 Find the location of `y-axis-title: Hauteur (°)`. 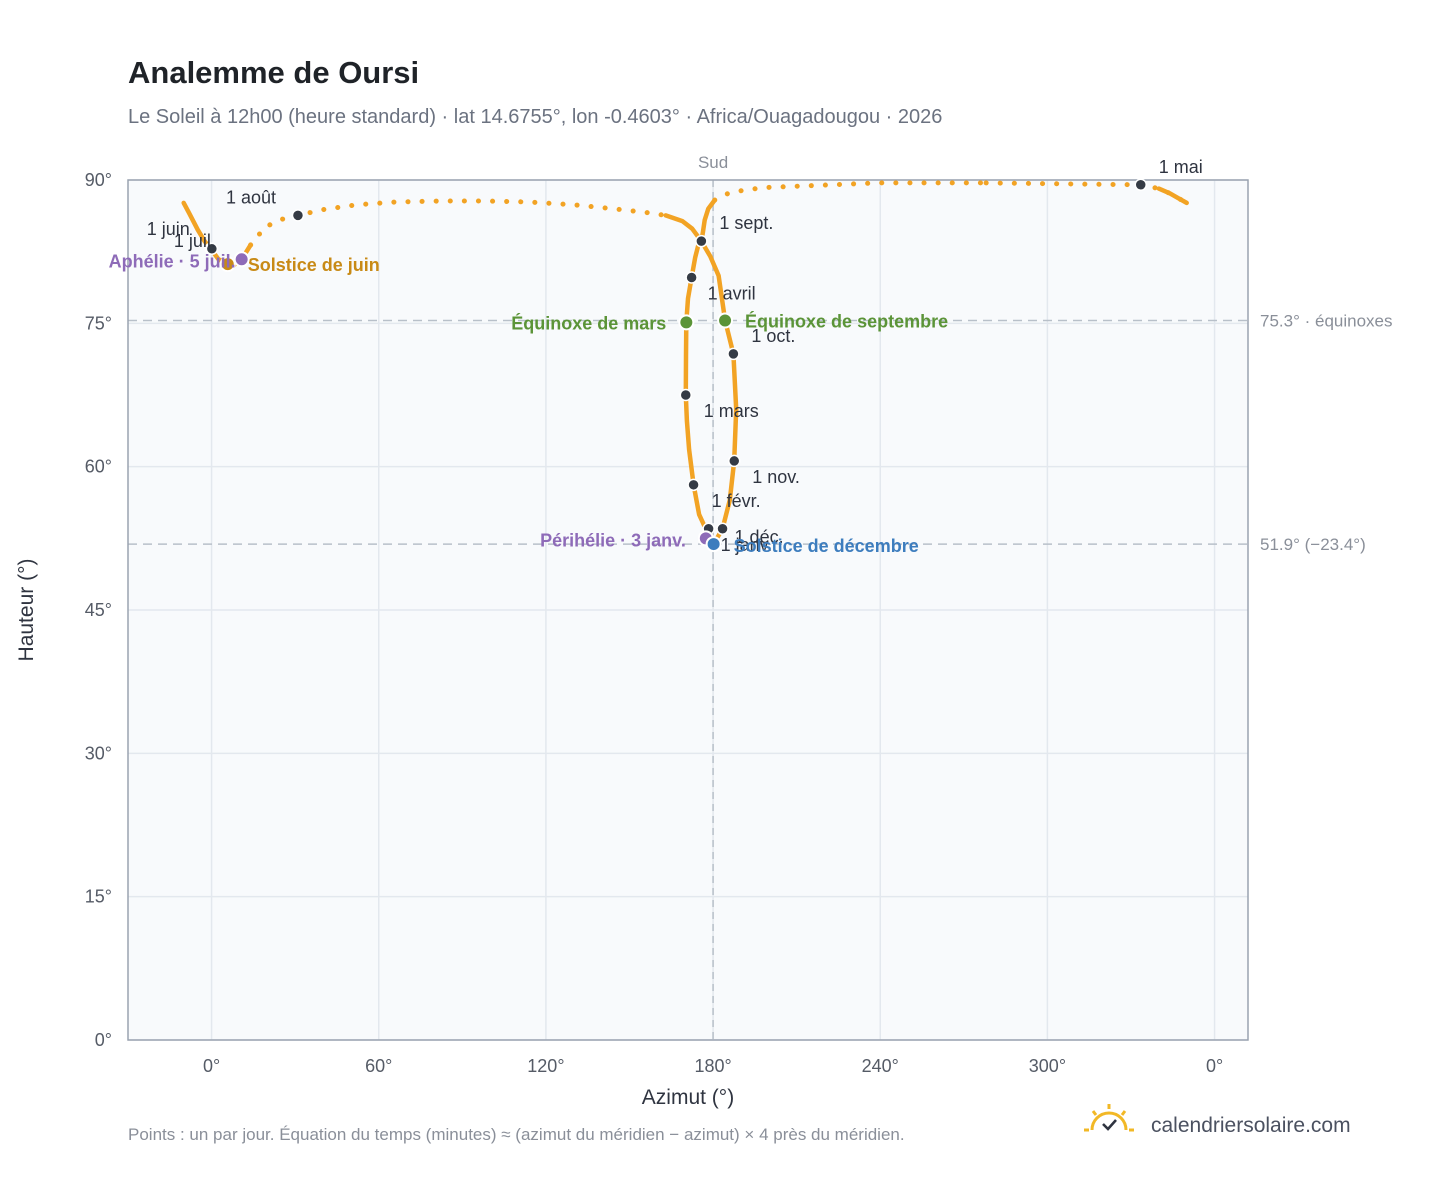

y-axis-title: Hauteur (°) is located at coordinates (26, 610).